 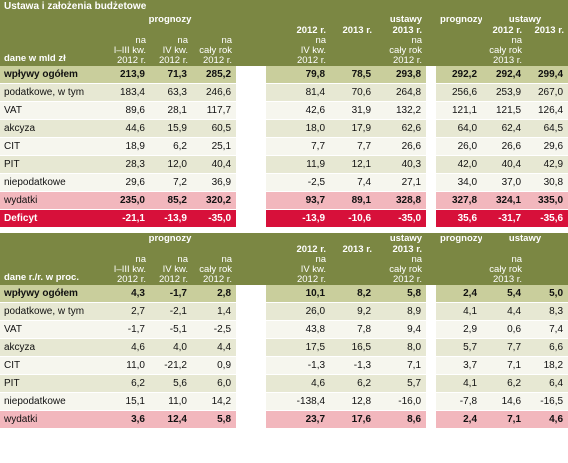 I want to click on cell-value: 60,5, so click(x=214, y=128).